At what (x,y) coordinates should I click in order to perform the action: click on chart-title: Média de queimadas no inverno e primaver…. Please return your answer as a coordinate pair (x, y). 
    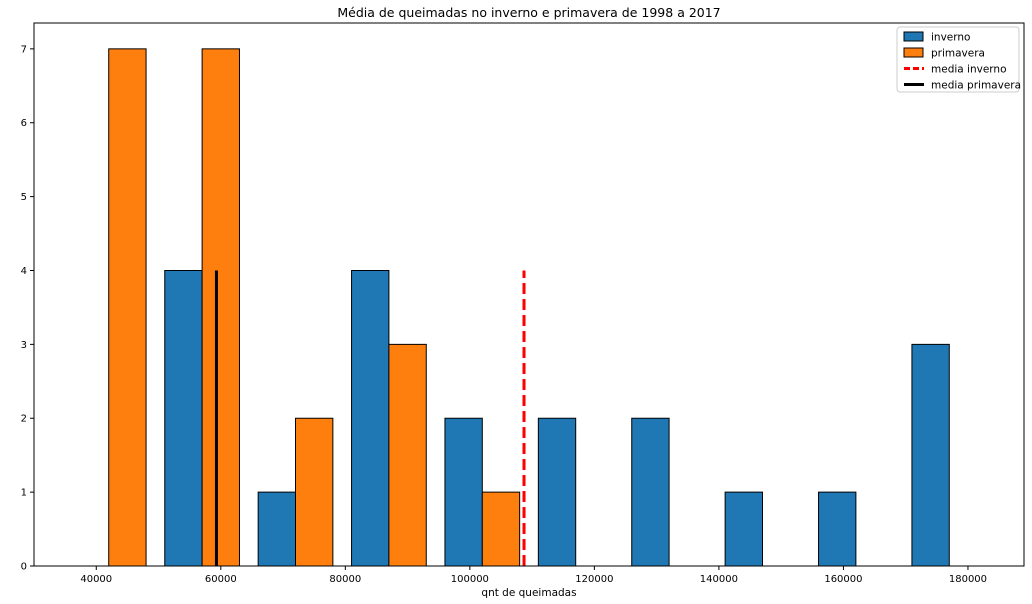
    Looking at the image, I should click on (528, 12).